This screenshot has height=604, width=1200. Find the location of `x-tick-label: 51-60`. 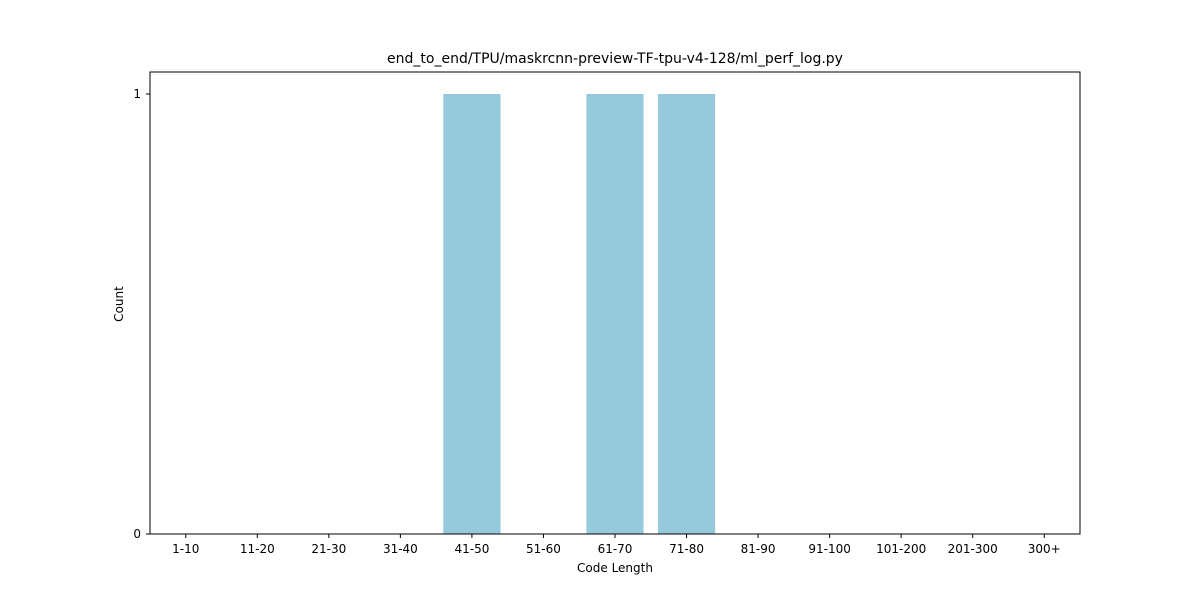

x-tick-label: 51-60 is located at coordinates (543, 549).